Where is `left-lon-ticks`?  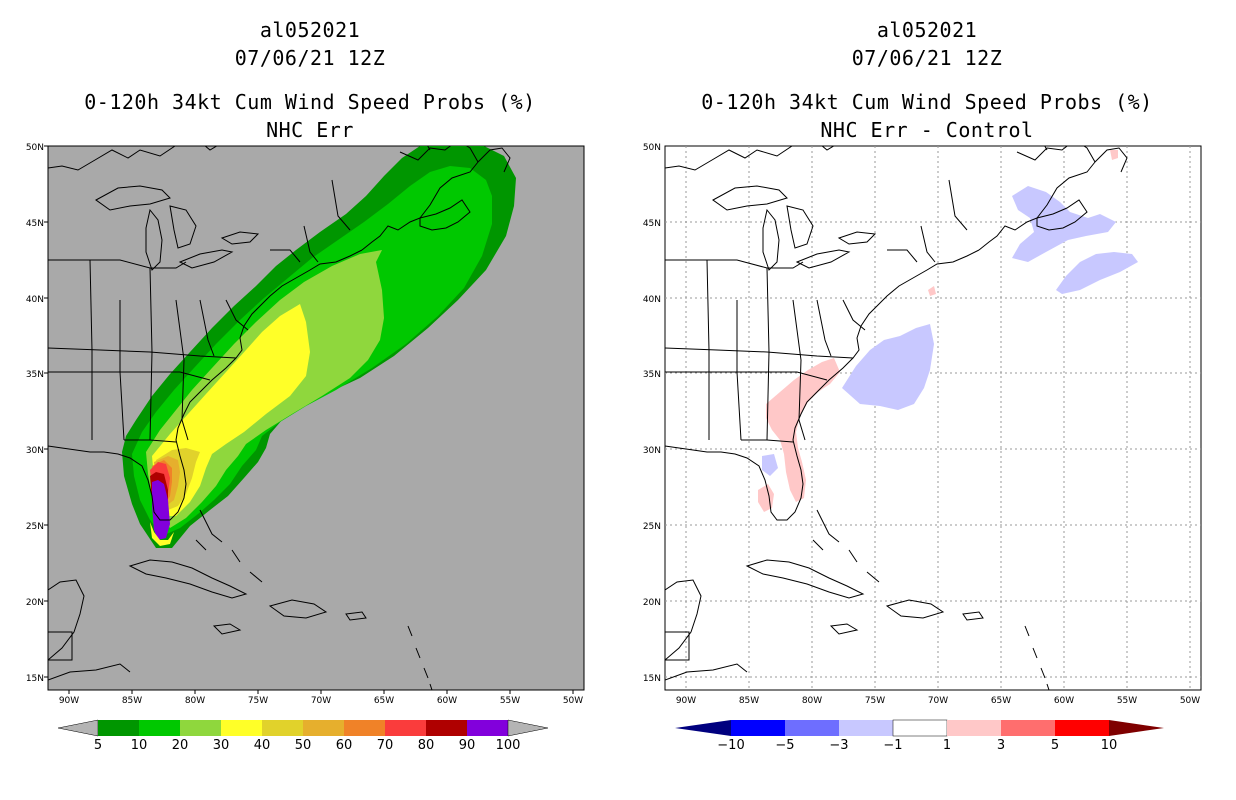
left-lon-ticks is located at coordinates (321, 692).